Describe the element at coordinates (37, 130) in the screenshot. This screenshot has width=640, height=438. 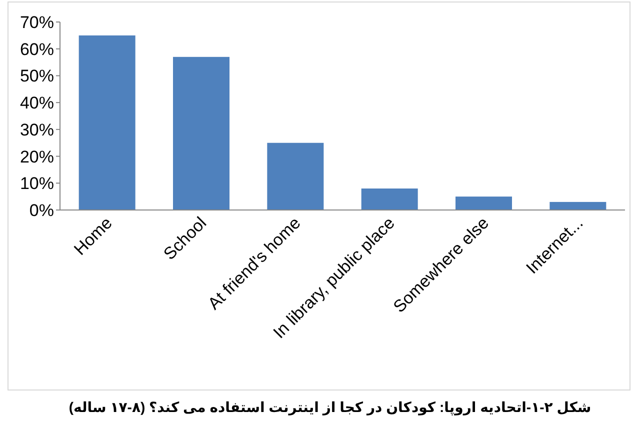
I see `y-tick-label: 30%` at that location.